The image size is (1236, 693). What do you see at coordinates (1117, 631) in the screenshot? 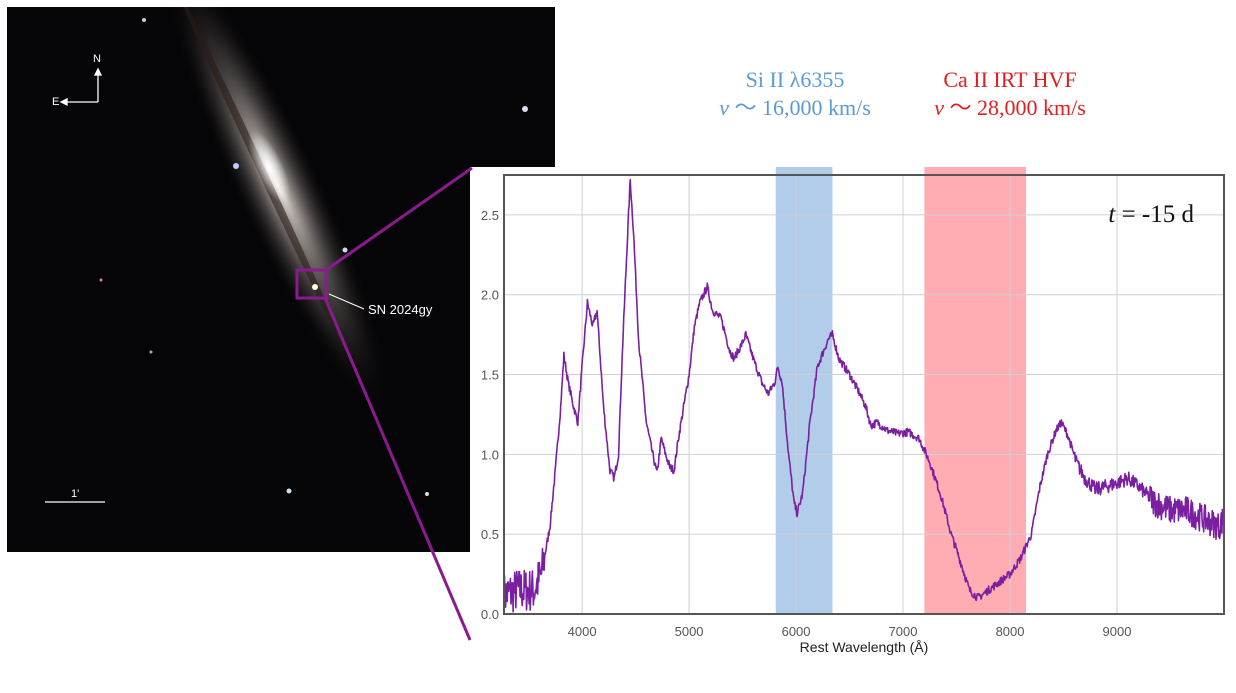
I see `x-tick-label: 9000` at bounding box center [1117, 631].